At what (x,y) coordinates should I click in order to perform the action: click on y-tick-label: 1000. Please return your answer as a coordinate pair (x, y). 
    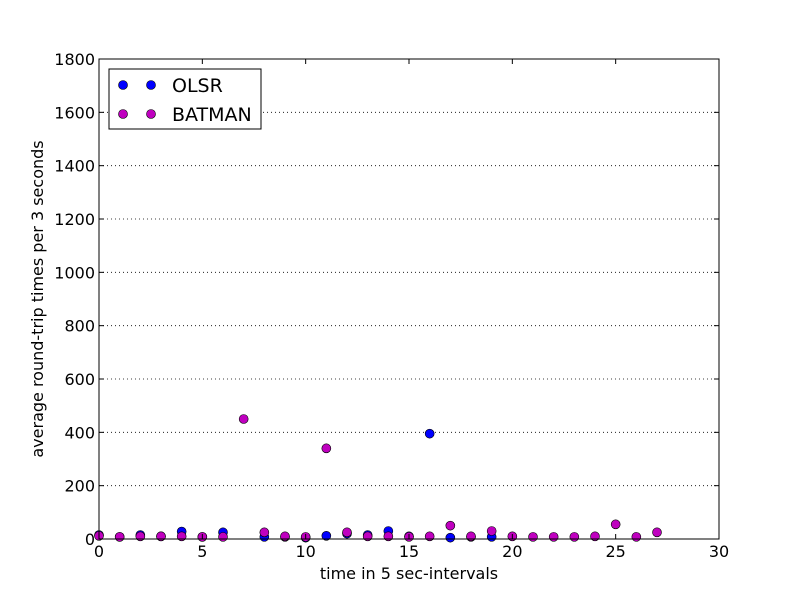
    Looking at the image, I should click on (74, 272).